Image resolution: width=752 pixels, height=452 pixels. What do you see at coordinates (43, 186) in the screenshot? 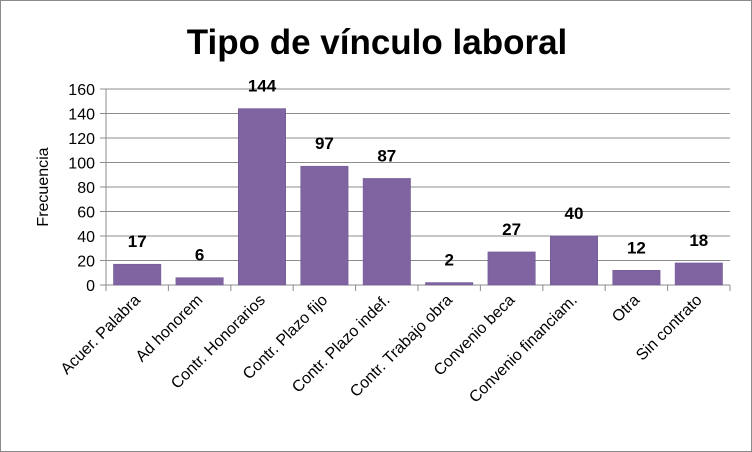
I see `y-axis-label: Frecuencia` at bounding box center [43, 186].